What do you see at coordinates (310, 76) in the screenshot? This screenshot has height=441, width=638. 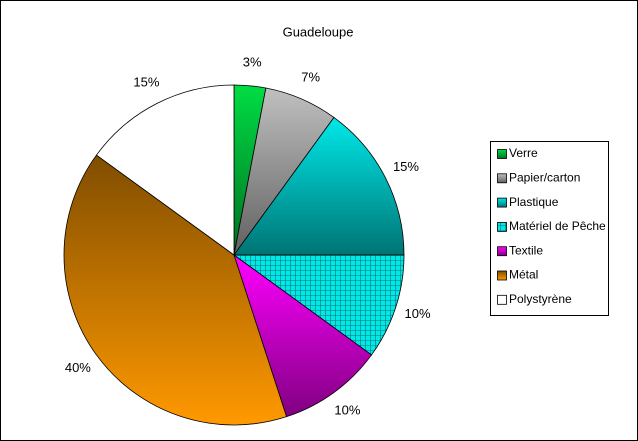 I see `data-label: 7%` at bounding box center [310, 76].